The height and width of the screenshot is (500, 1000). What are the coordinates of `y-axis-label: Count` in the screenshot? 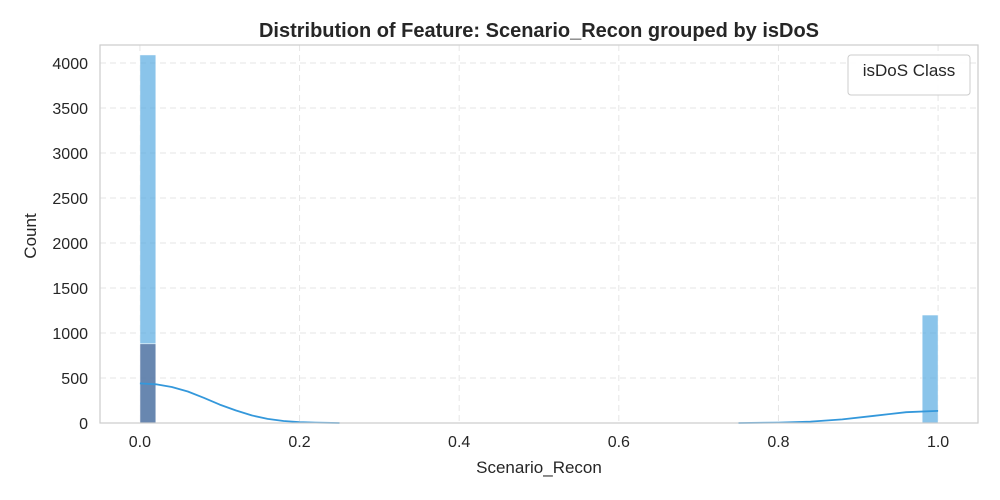 It's located at (30, 236).